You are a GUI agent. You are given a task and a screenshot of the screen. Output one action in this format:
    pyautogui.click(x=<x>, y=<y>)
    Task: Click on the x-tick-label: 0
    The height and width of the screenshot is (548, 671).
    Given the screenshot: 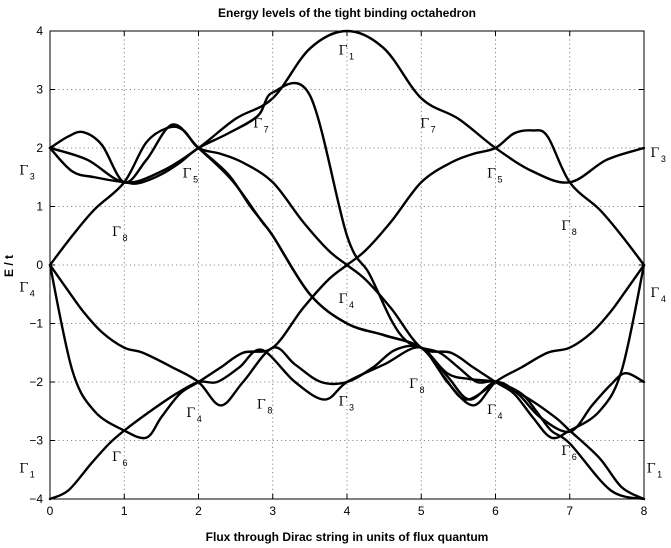 What is the action you would take?
    pyautogui.click(x=50, y=511)
    